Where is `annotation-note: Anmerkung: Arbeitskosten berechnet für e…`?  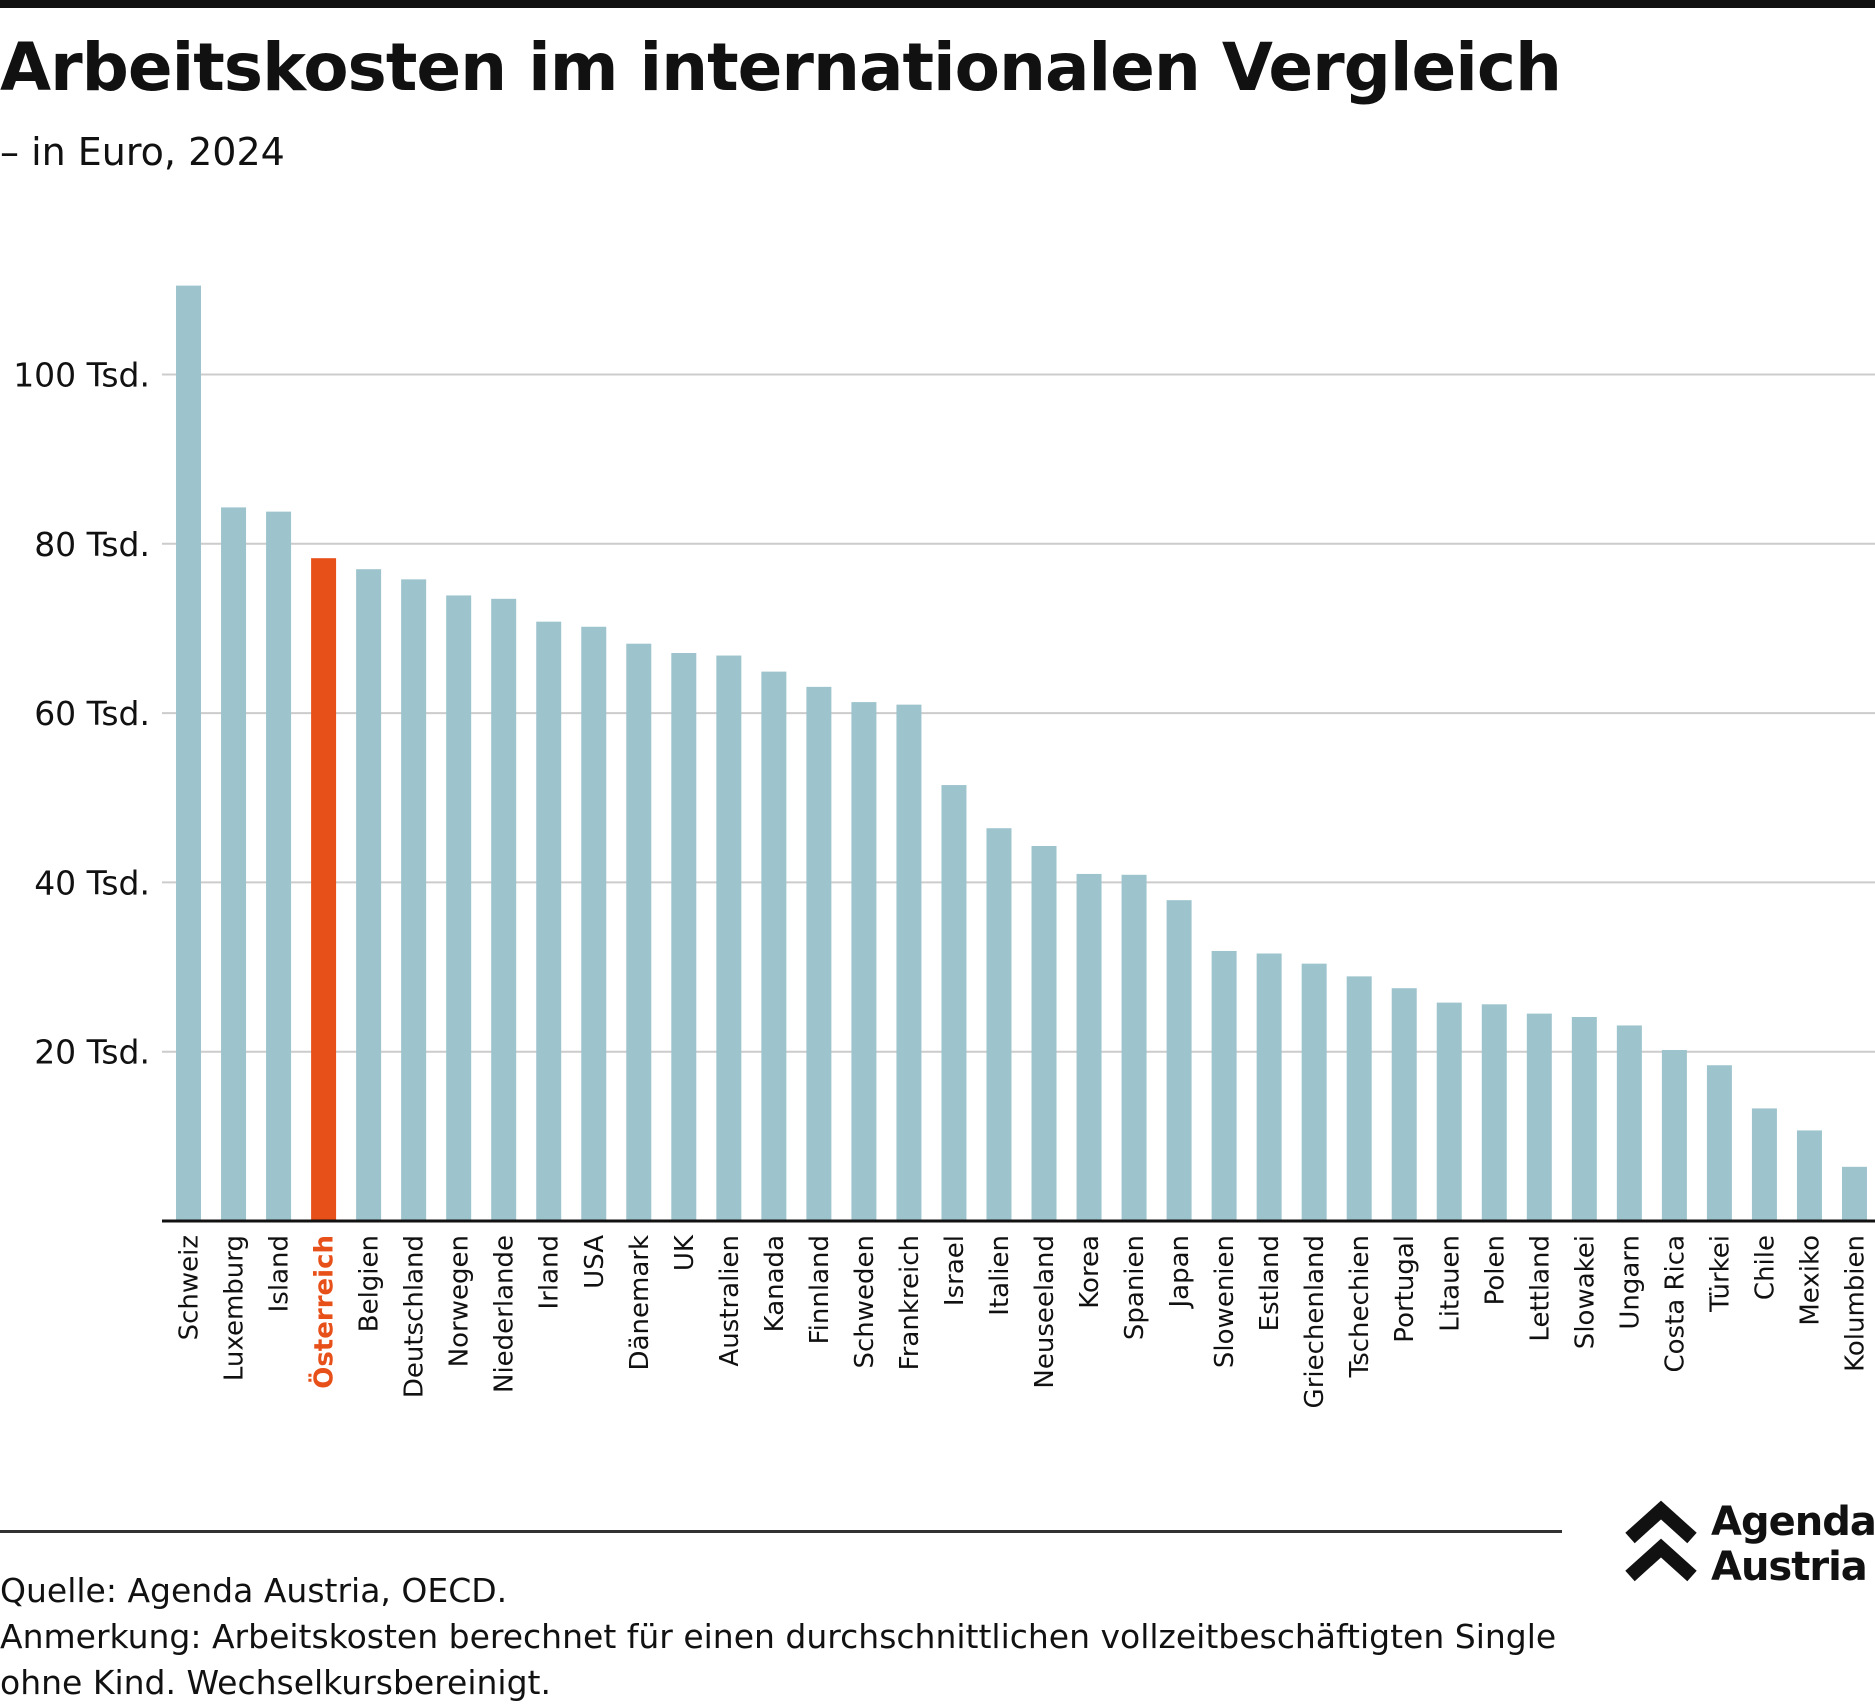 annotation-note: Anmerkung: Arbeitskosten berechnet für e… is located at coordinates (778, 1659).